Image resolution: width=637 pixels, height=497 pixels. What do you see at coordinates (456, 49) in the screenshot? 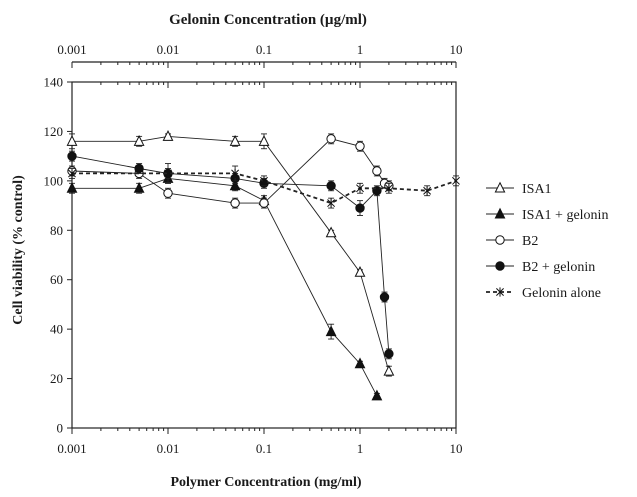
I see `top-tick-label: 10` at bounding box center [456, 49].